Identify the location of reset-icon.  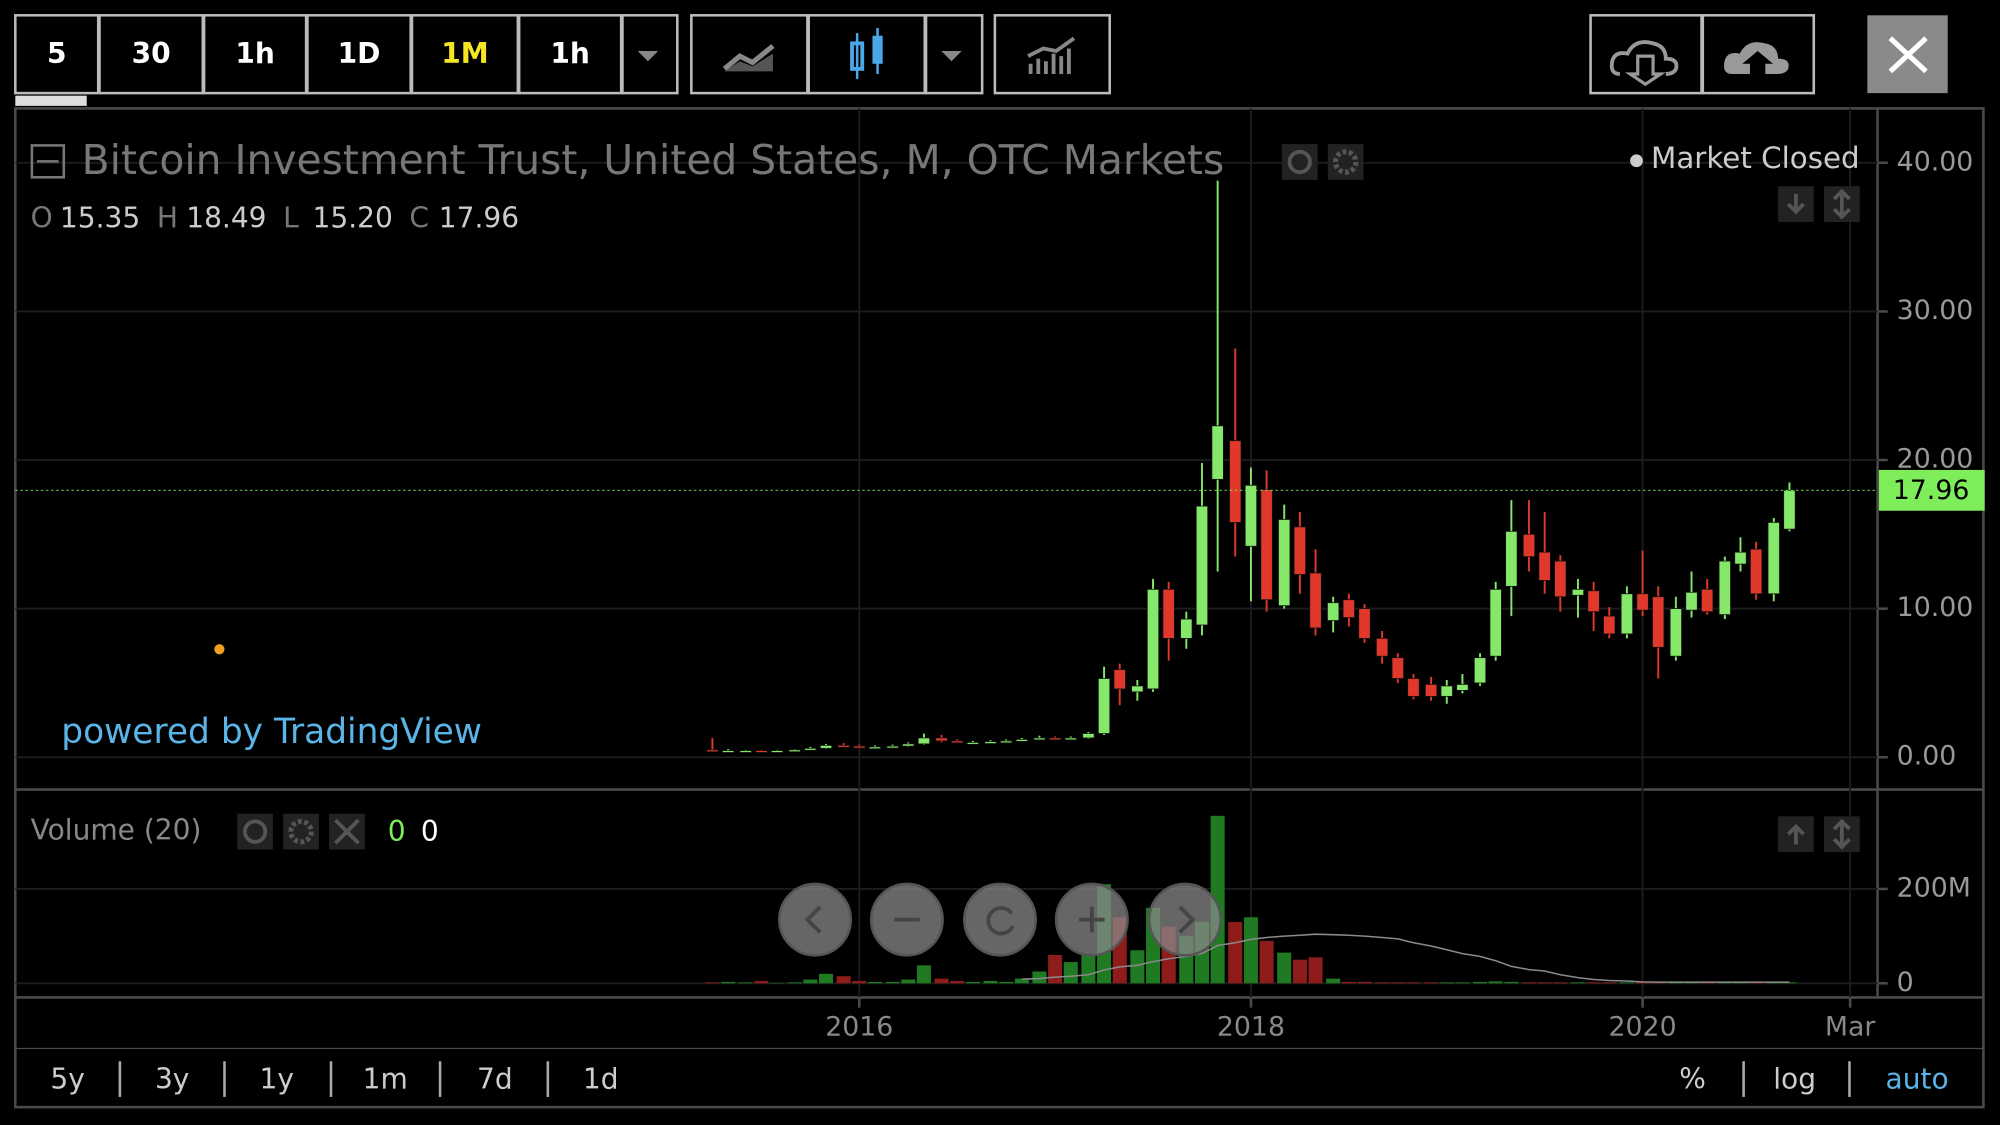
(1000, 921).